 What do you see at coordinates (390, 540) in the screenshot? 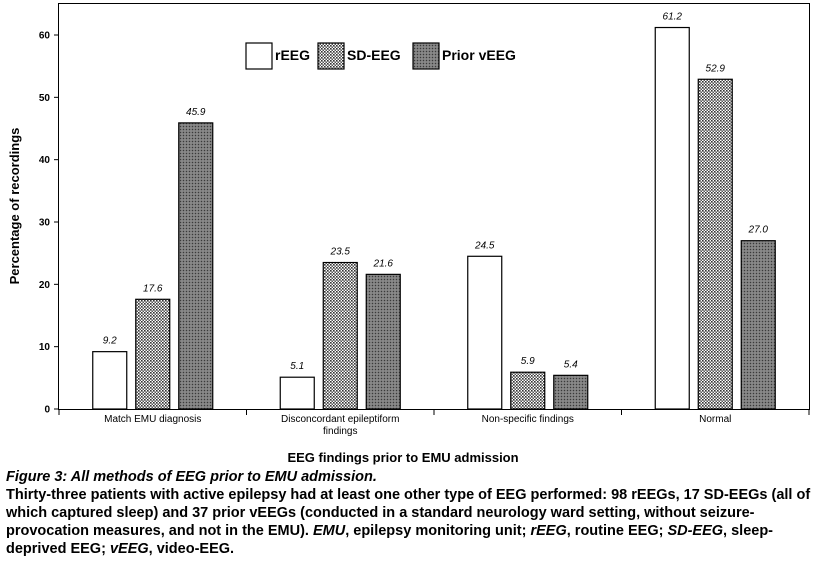
I see `def-sdeeg: , sleep-deprived EEG;` at bounding box center [390, 540].